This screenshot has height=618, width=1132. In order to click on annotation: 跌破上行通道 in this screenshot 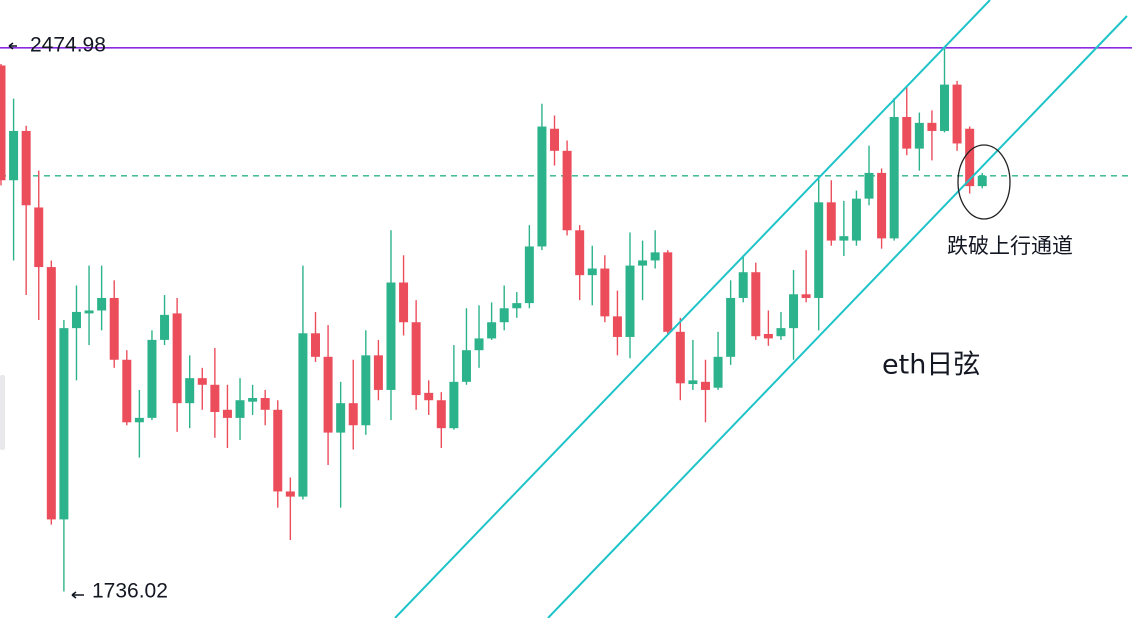, I will do `click(1010, 246)`.